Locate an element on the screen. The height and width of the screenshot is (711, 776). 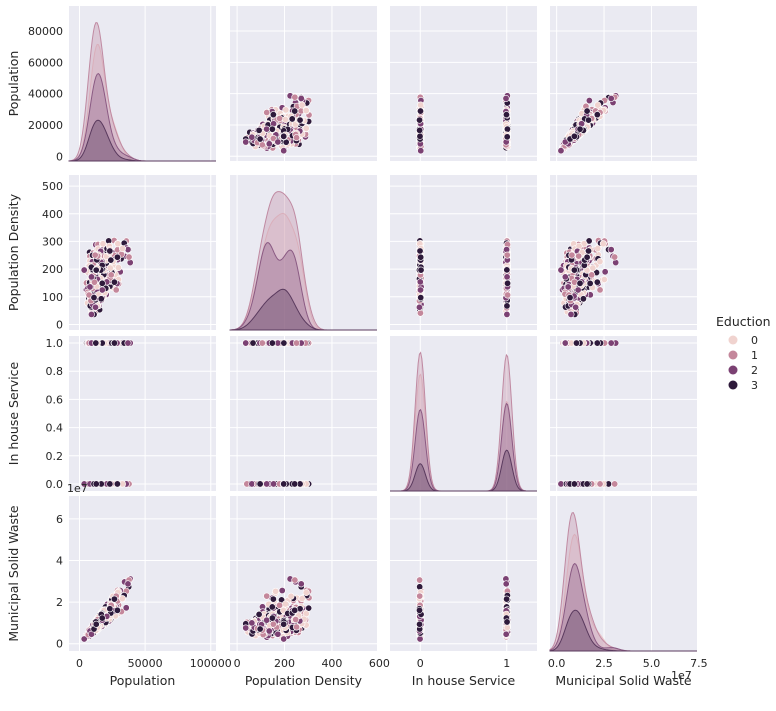
panel-background is located at coordinates (303, 413).